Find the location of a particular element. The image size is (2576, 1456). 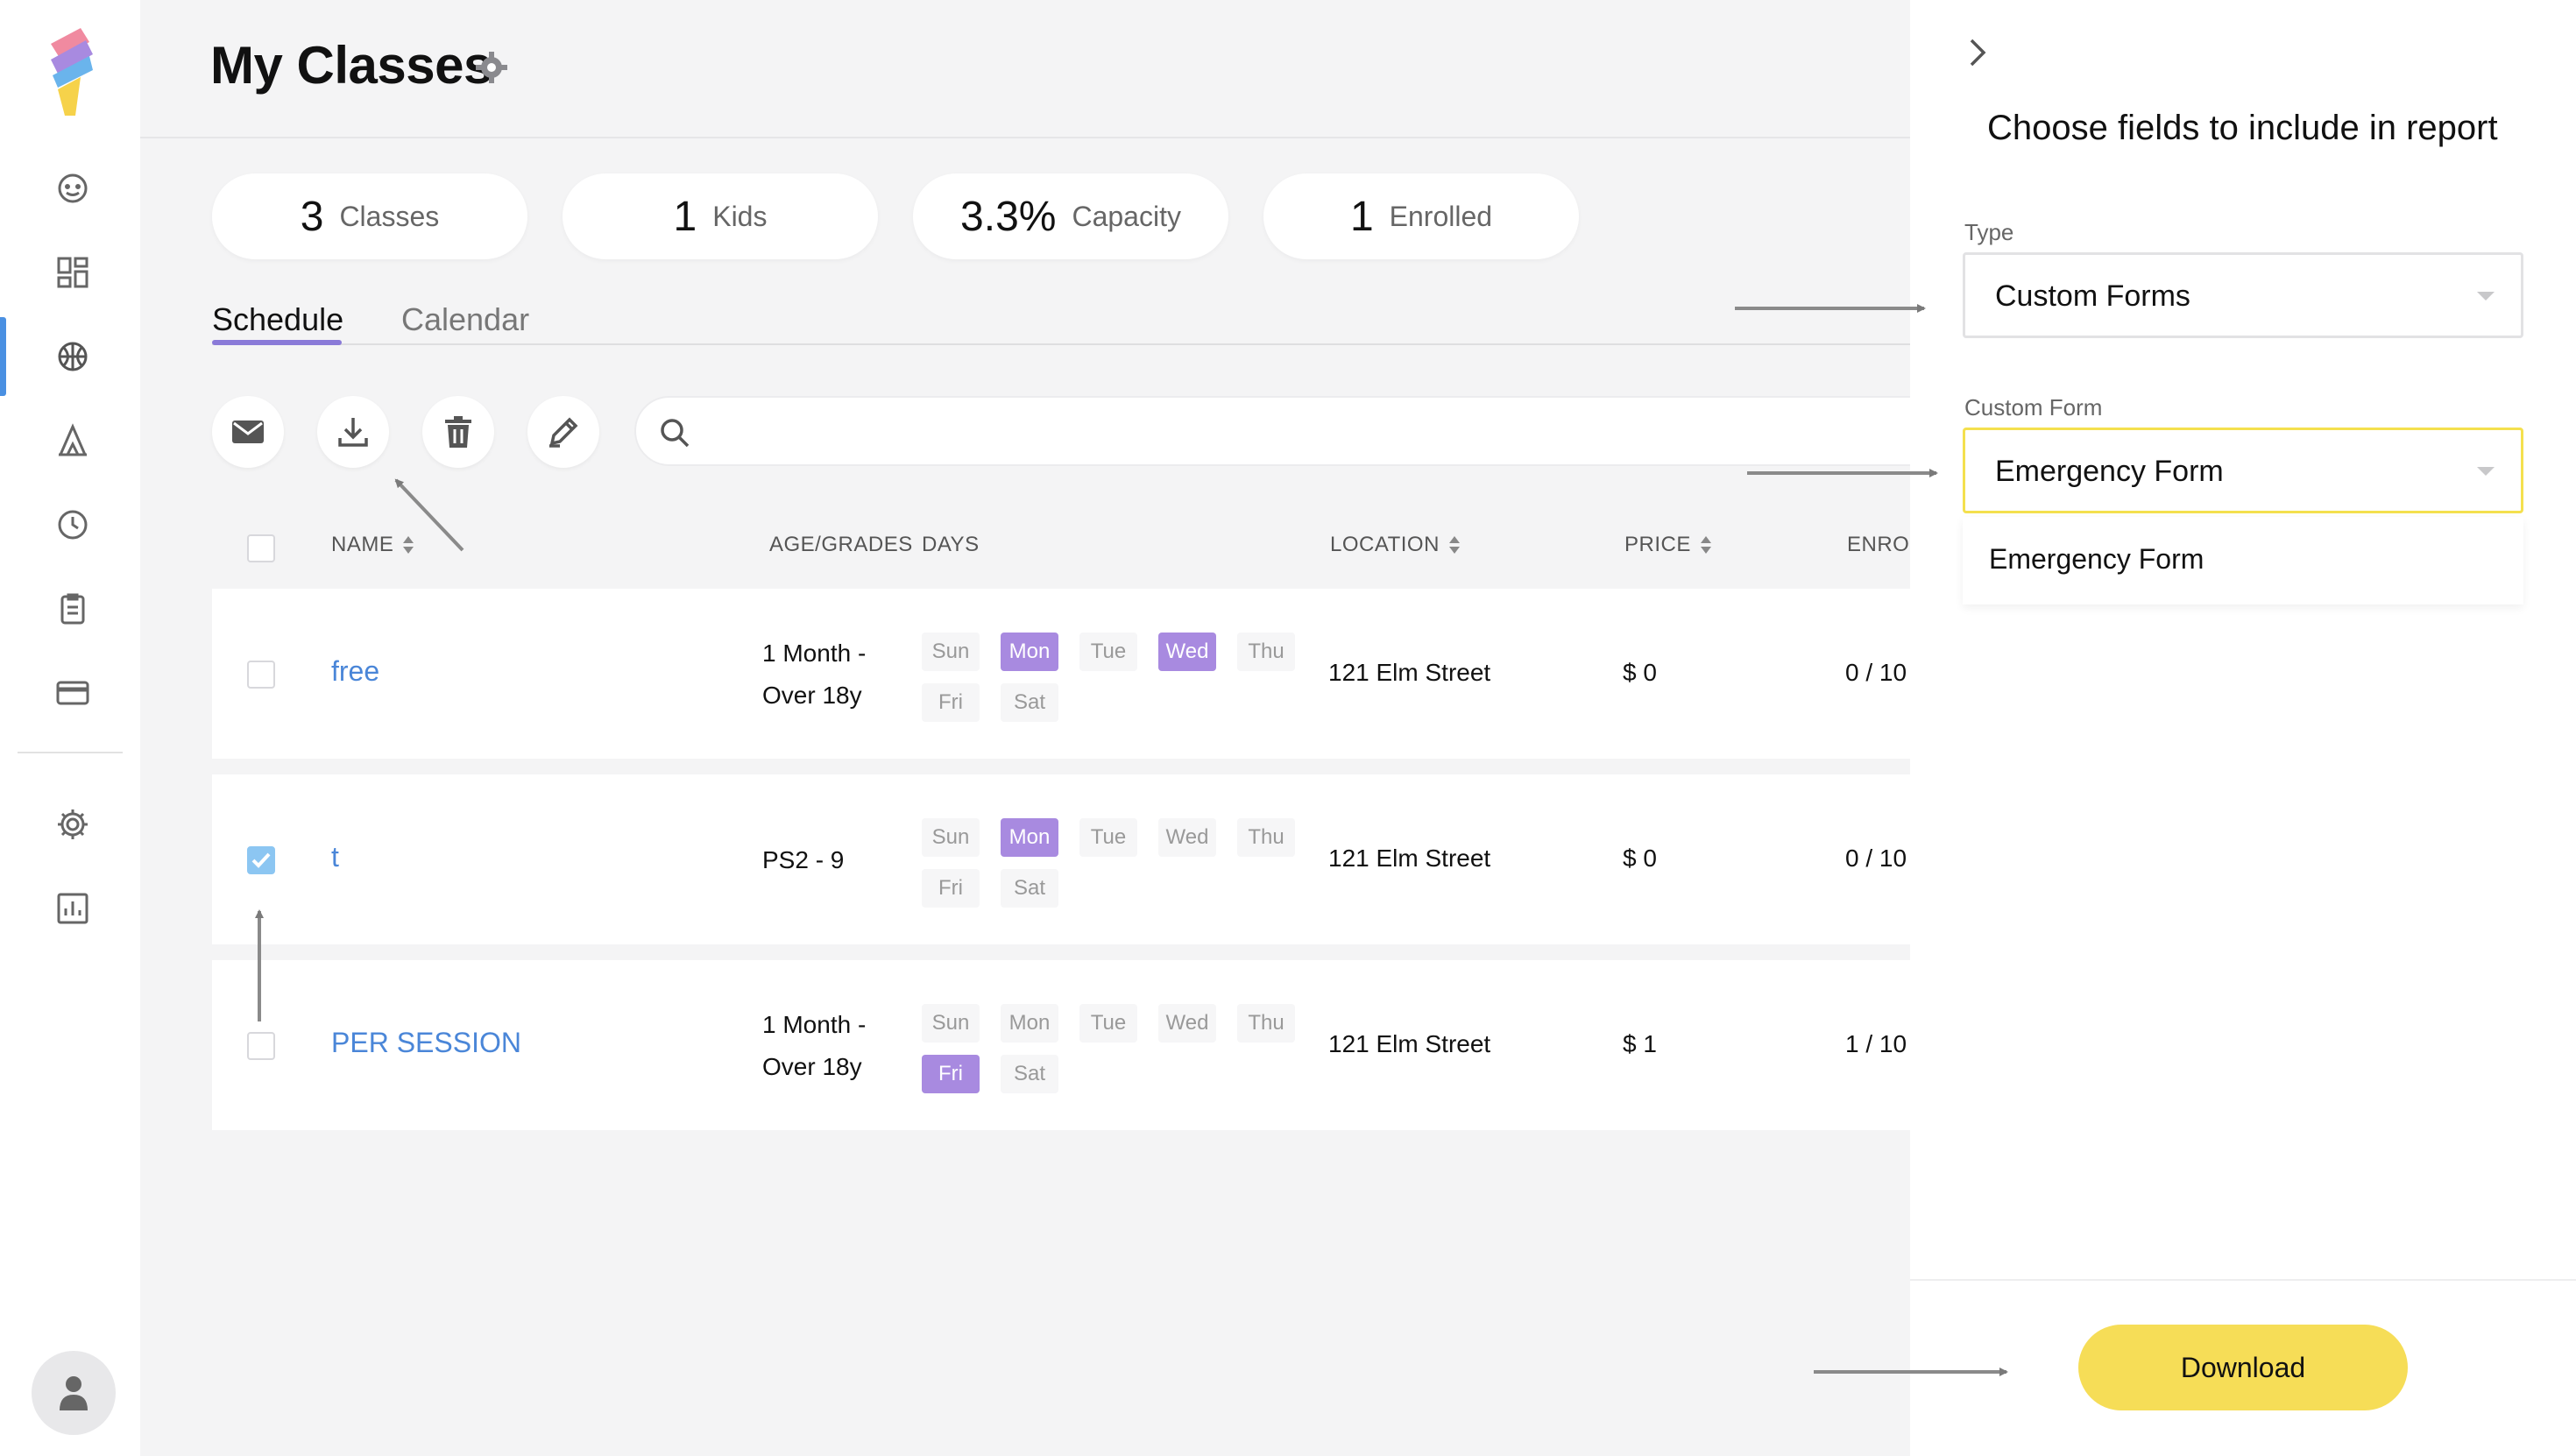

column-header-age-label: AGE/GRADES is located at coordinates (841, 544).